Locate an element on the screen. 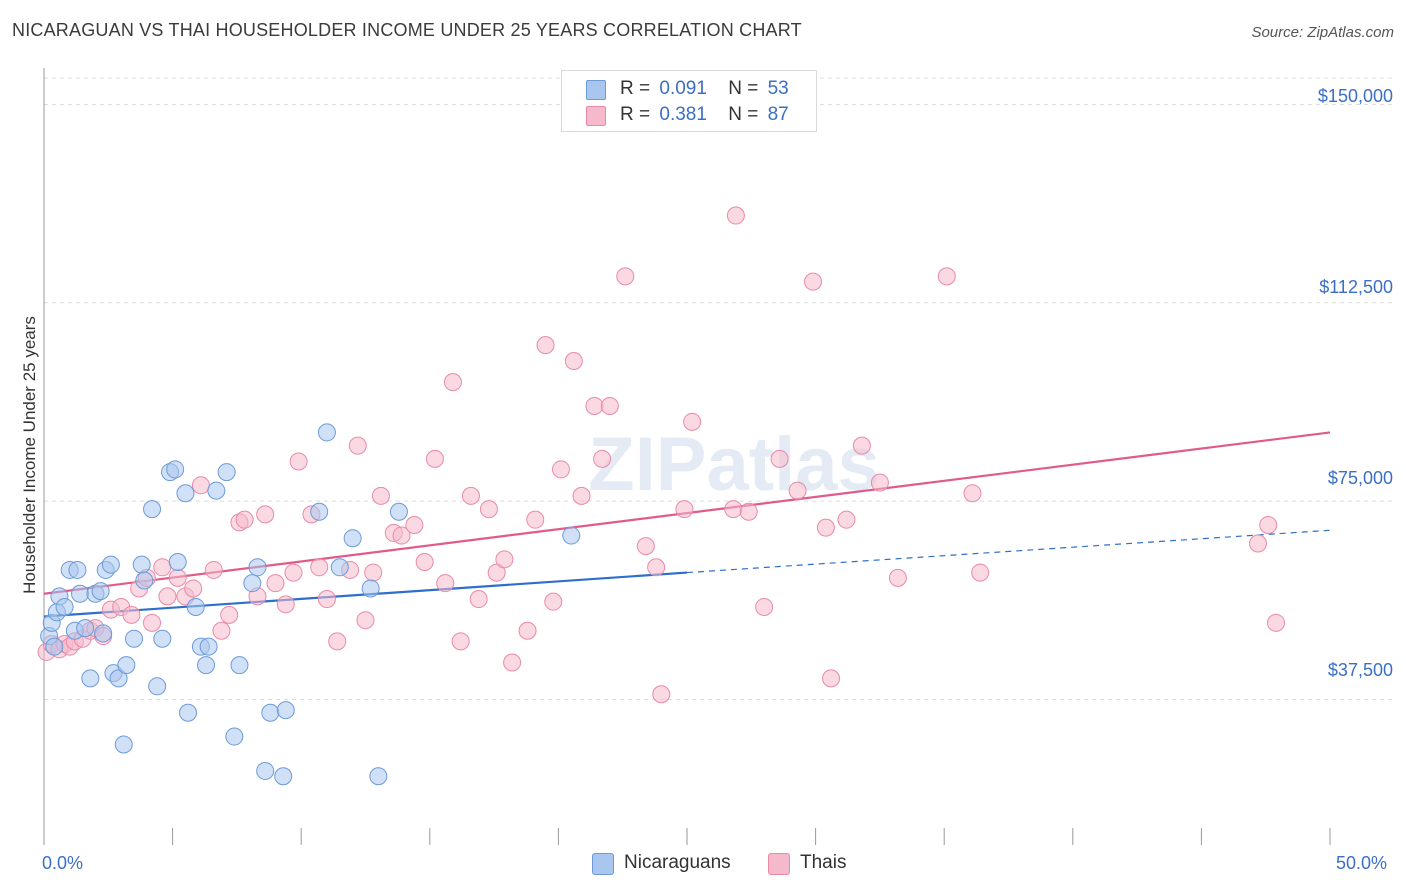 This screenshot has height=892, width=1406. legend-n-value: 87 is located at coordinates (778, 114).